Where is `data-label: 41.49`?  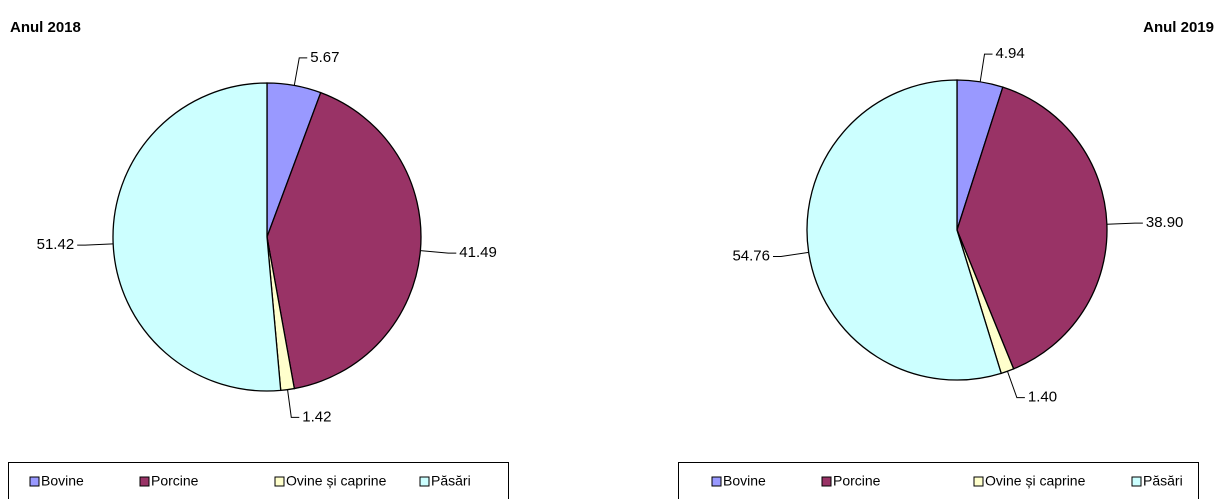 data-label: 41.49 is located at coordinates (478, 252).